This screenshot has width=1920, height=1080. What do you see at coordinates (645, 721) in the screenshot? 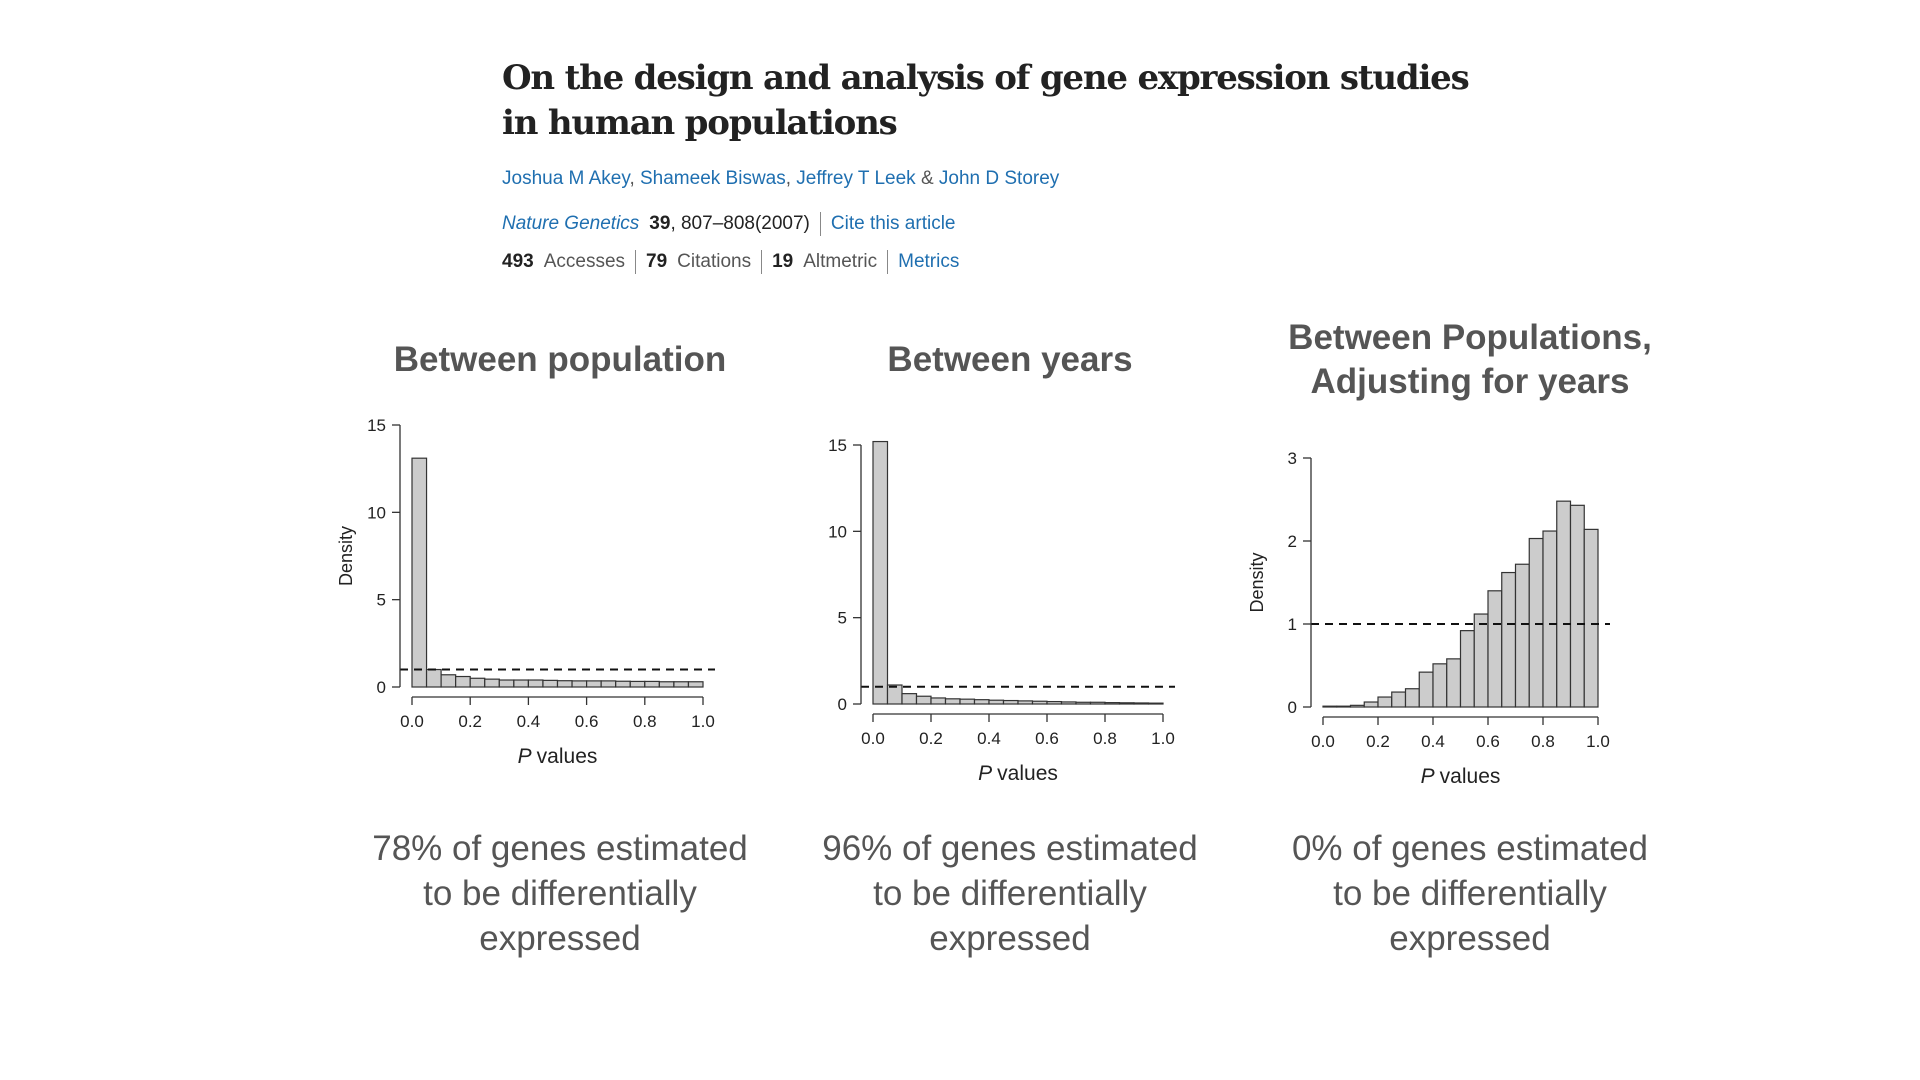
I see `x-tick-label: 0.8` at bounding box center [645, 721].